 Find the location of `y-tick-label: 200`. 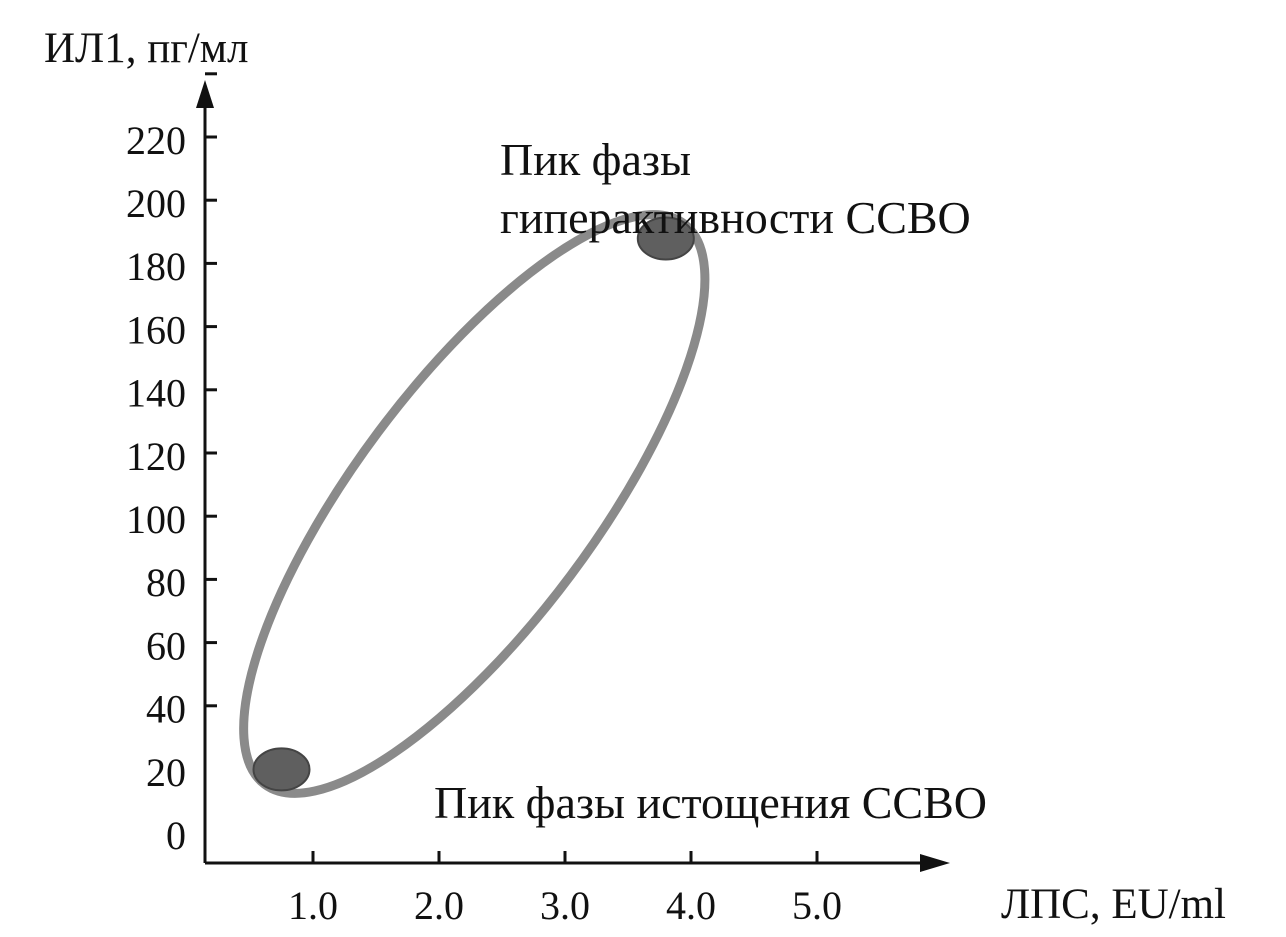

y-tick-label: 200 is located at coordinates (156, 203).